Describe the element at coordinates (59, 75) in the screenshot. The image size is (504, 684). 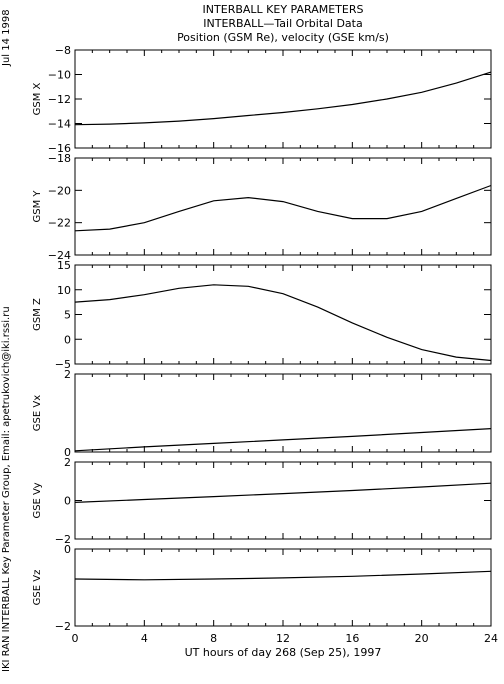
I see `y-tick-label: −10` at that location.